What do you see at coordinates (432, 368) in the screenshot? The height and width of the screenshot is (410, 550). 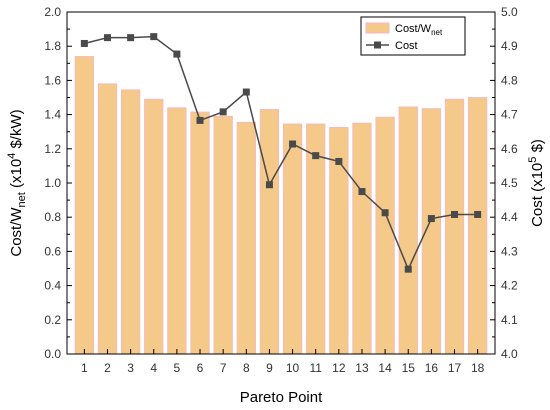 I see `x-tick-label: 16` at bounding box center [432, 368].